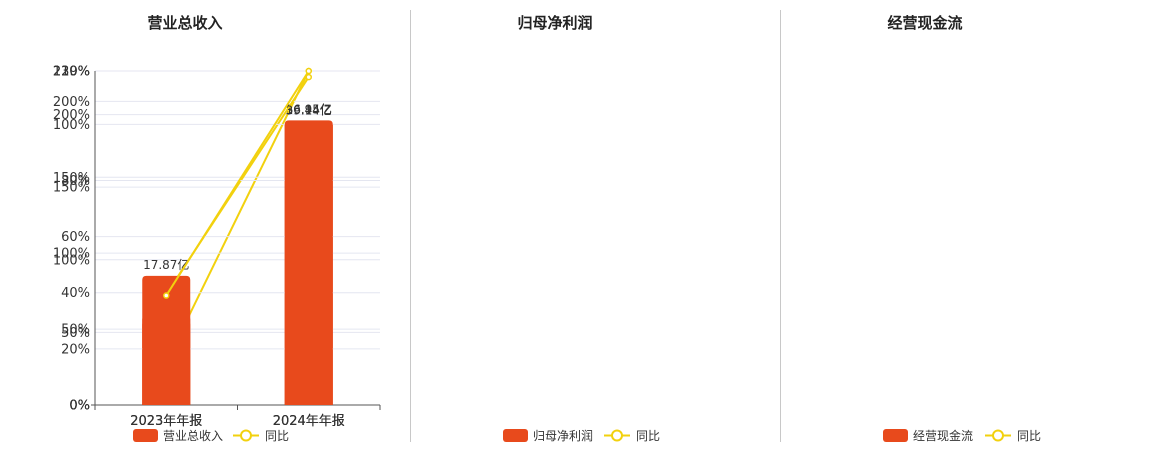  What do you see at coordinates (563, 436) in the screenshot?
I see `legend-bar-label: 归母净利润` at bounding box center [563, 436].